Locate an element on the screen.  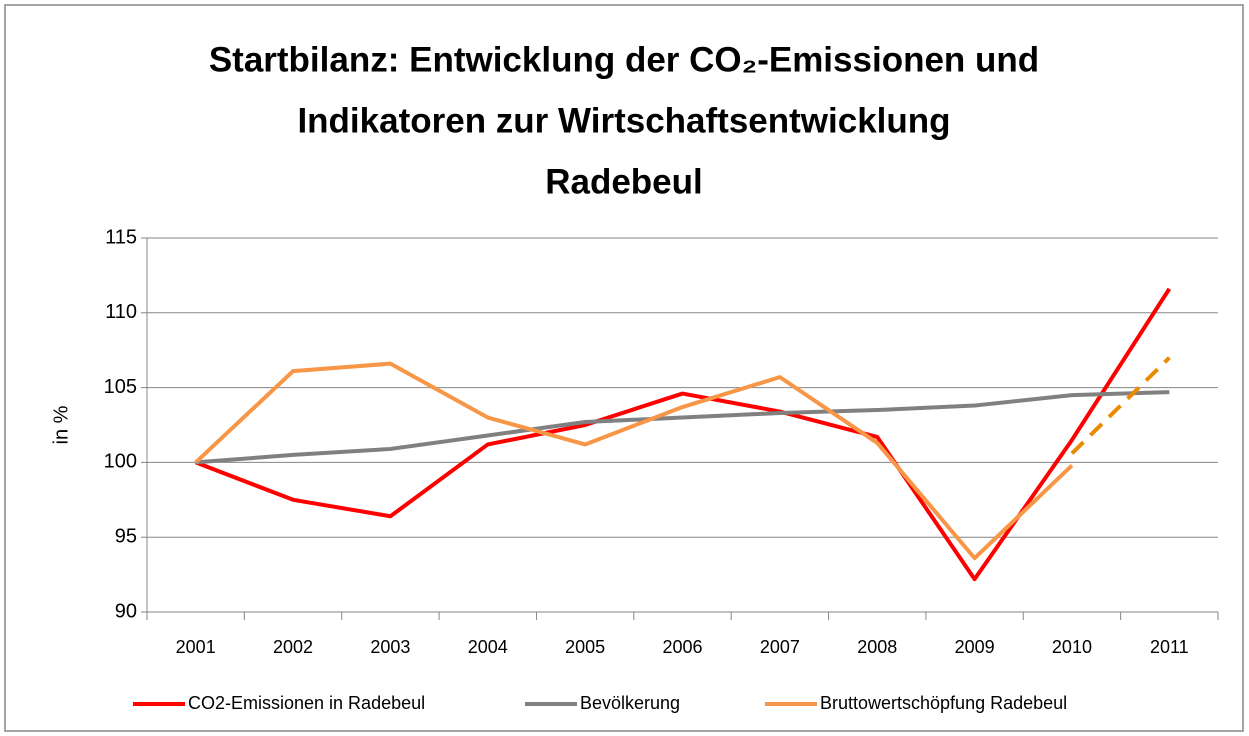
x-tick-label: 2003 is located at coordinates (390, 647).